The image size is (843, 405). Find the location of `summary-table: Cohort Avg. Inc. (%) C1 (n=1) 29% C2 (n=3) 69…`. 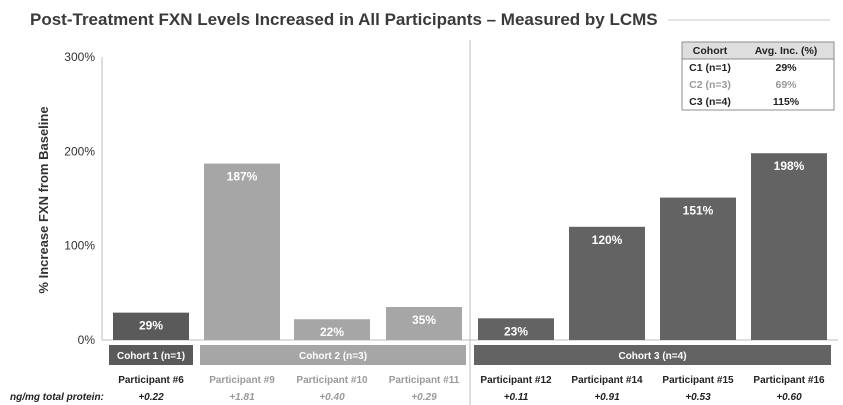

summary-table: Cohort Avg. Inc. (%) C1 (n=1) 29% C2 (n=3) 69… is located at coordinates (758, 76).